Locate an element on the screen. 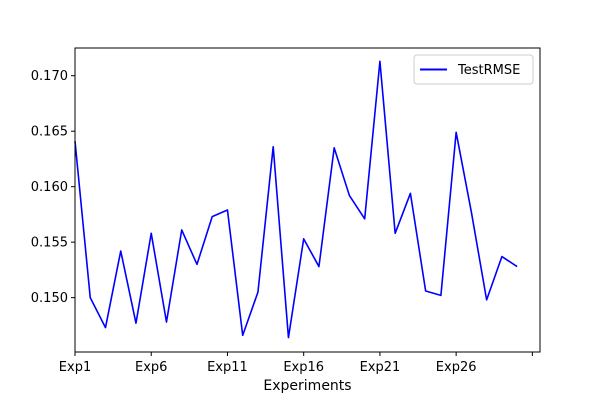 The width and height of the screenshot is (600, 404). y-tick-label: 0.170 is located at coordinates (49, 76).